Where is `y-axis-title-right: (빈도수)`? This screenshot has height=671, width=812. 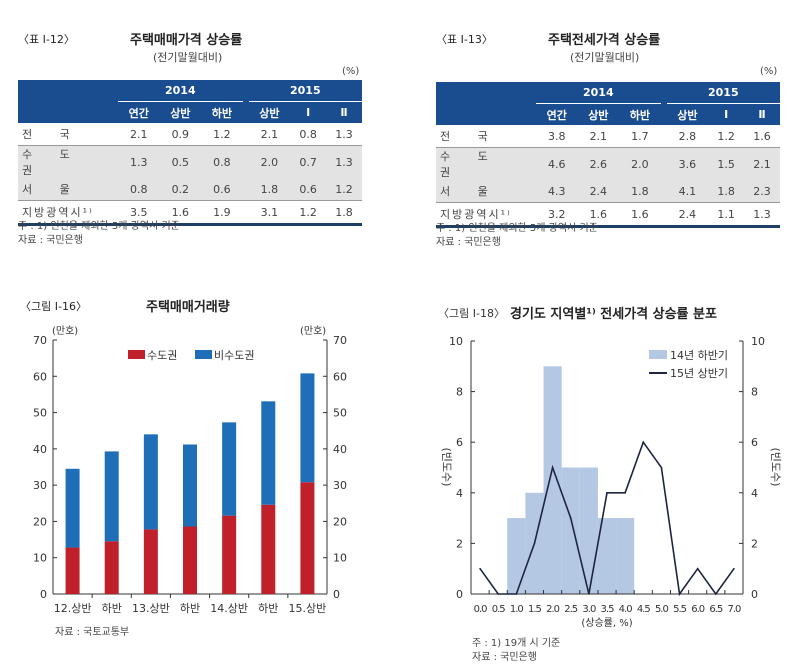 y-axis-title-right: (빈도수) is located at coordinates (775, 467).